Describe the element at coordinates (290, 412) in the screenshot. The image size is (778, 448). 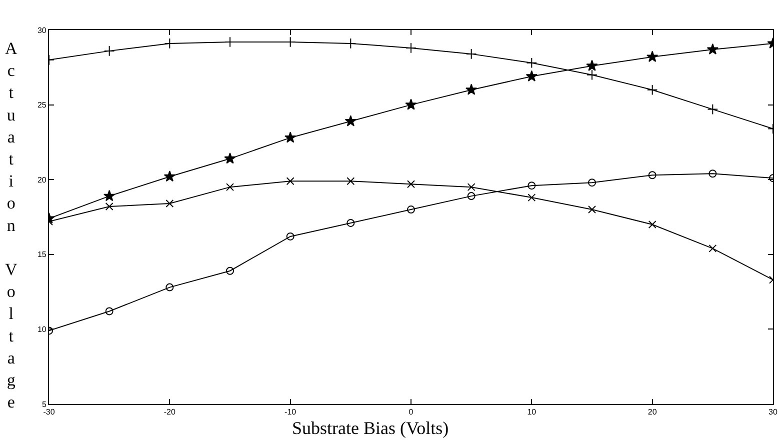
I see `x-tick-label: -10` at that location.